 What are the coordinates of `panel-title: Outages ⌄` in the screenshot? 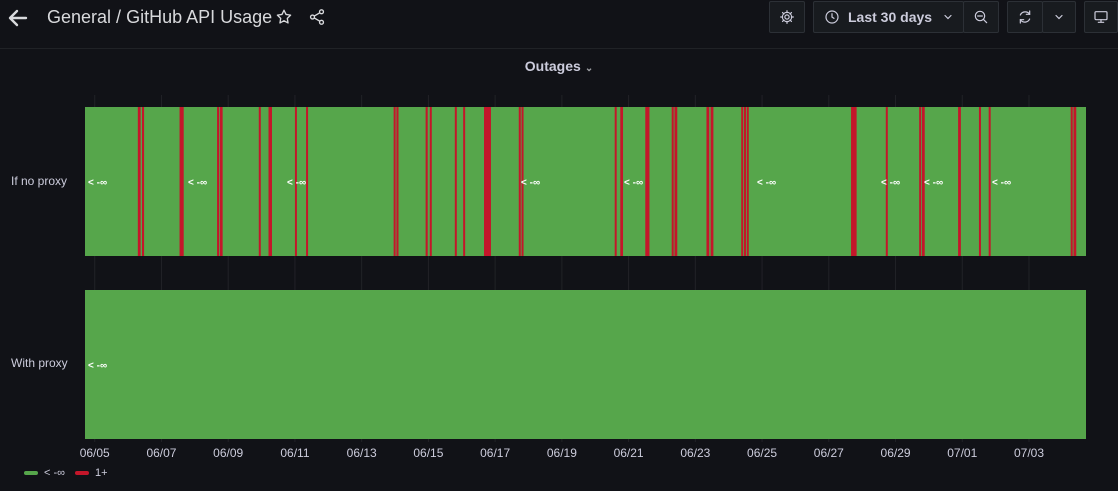 It's located at (559, 66).